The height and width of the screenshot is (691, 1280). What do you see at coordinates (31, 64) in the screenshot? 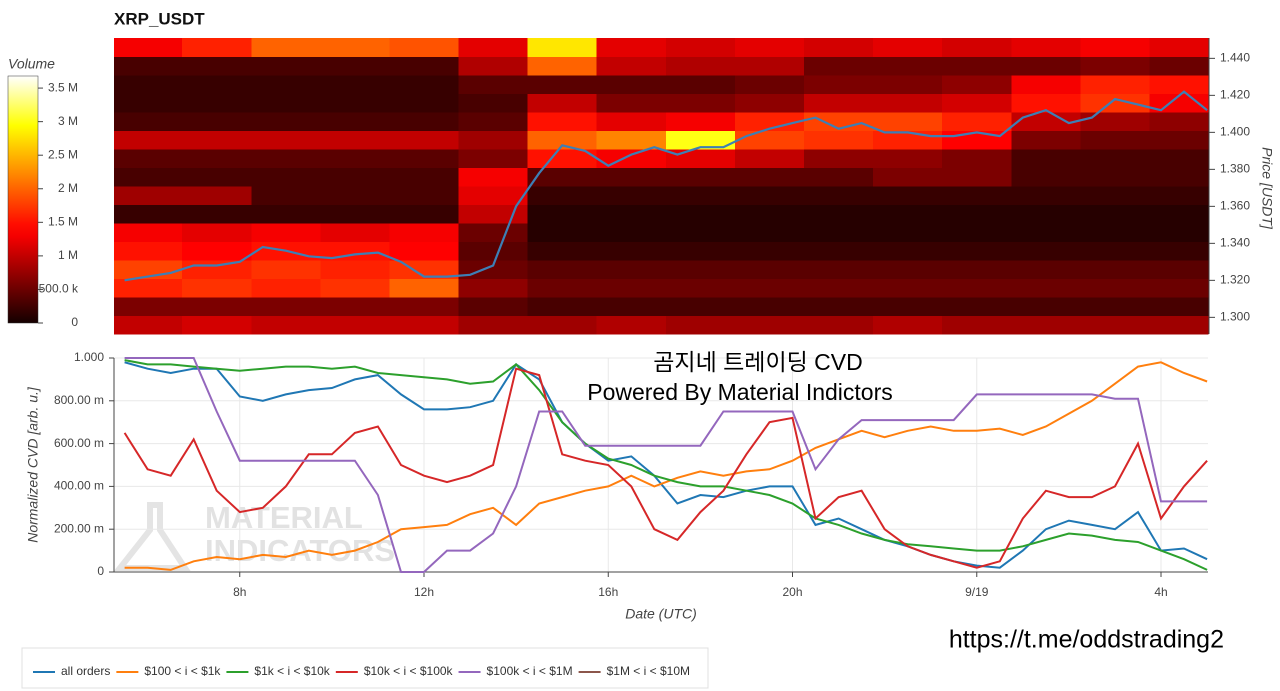
I see `colorbar-label: Volume` at bounding box center [31, 64].